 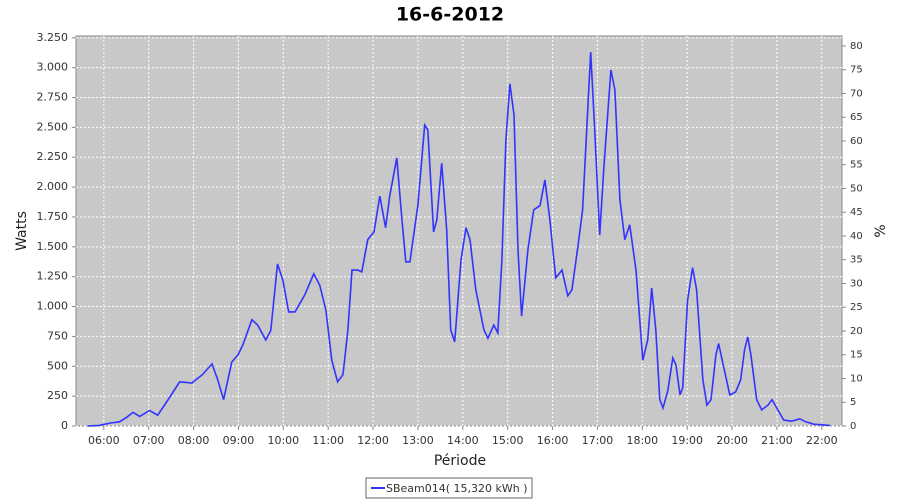 What do you see at coordinates (373, 440) in the screenshot?
I see `x-tick-label: 12:00` at bounding box center [373, 440].